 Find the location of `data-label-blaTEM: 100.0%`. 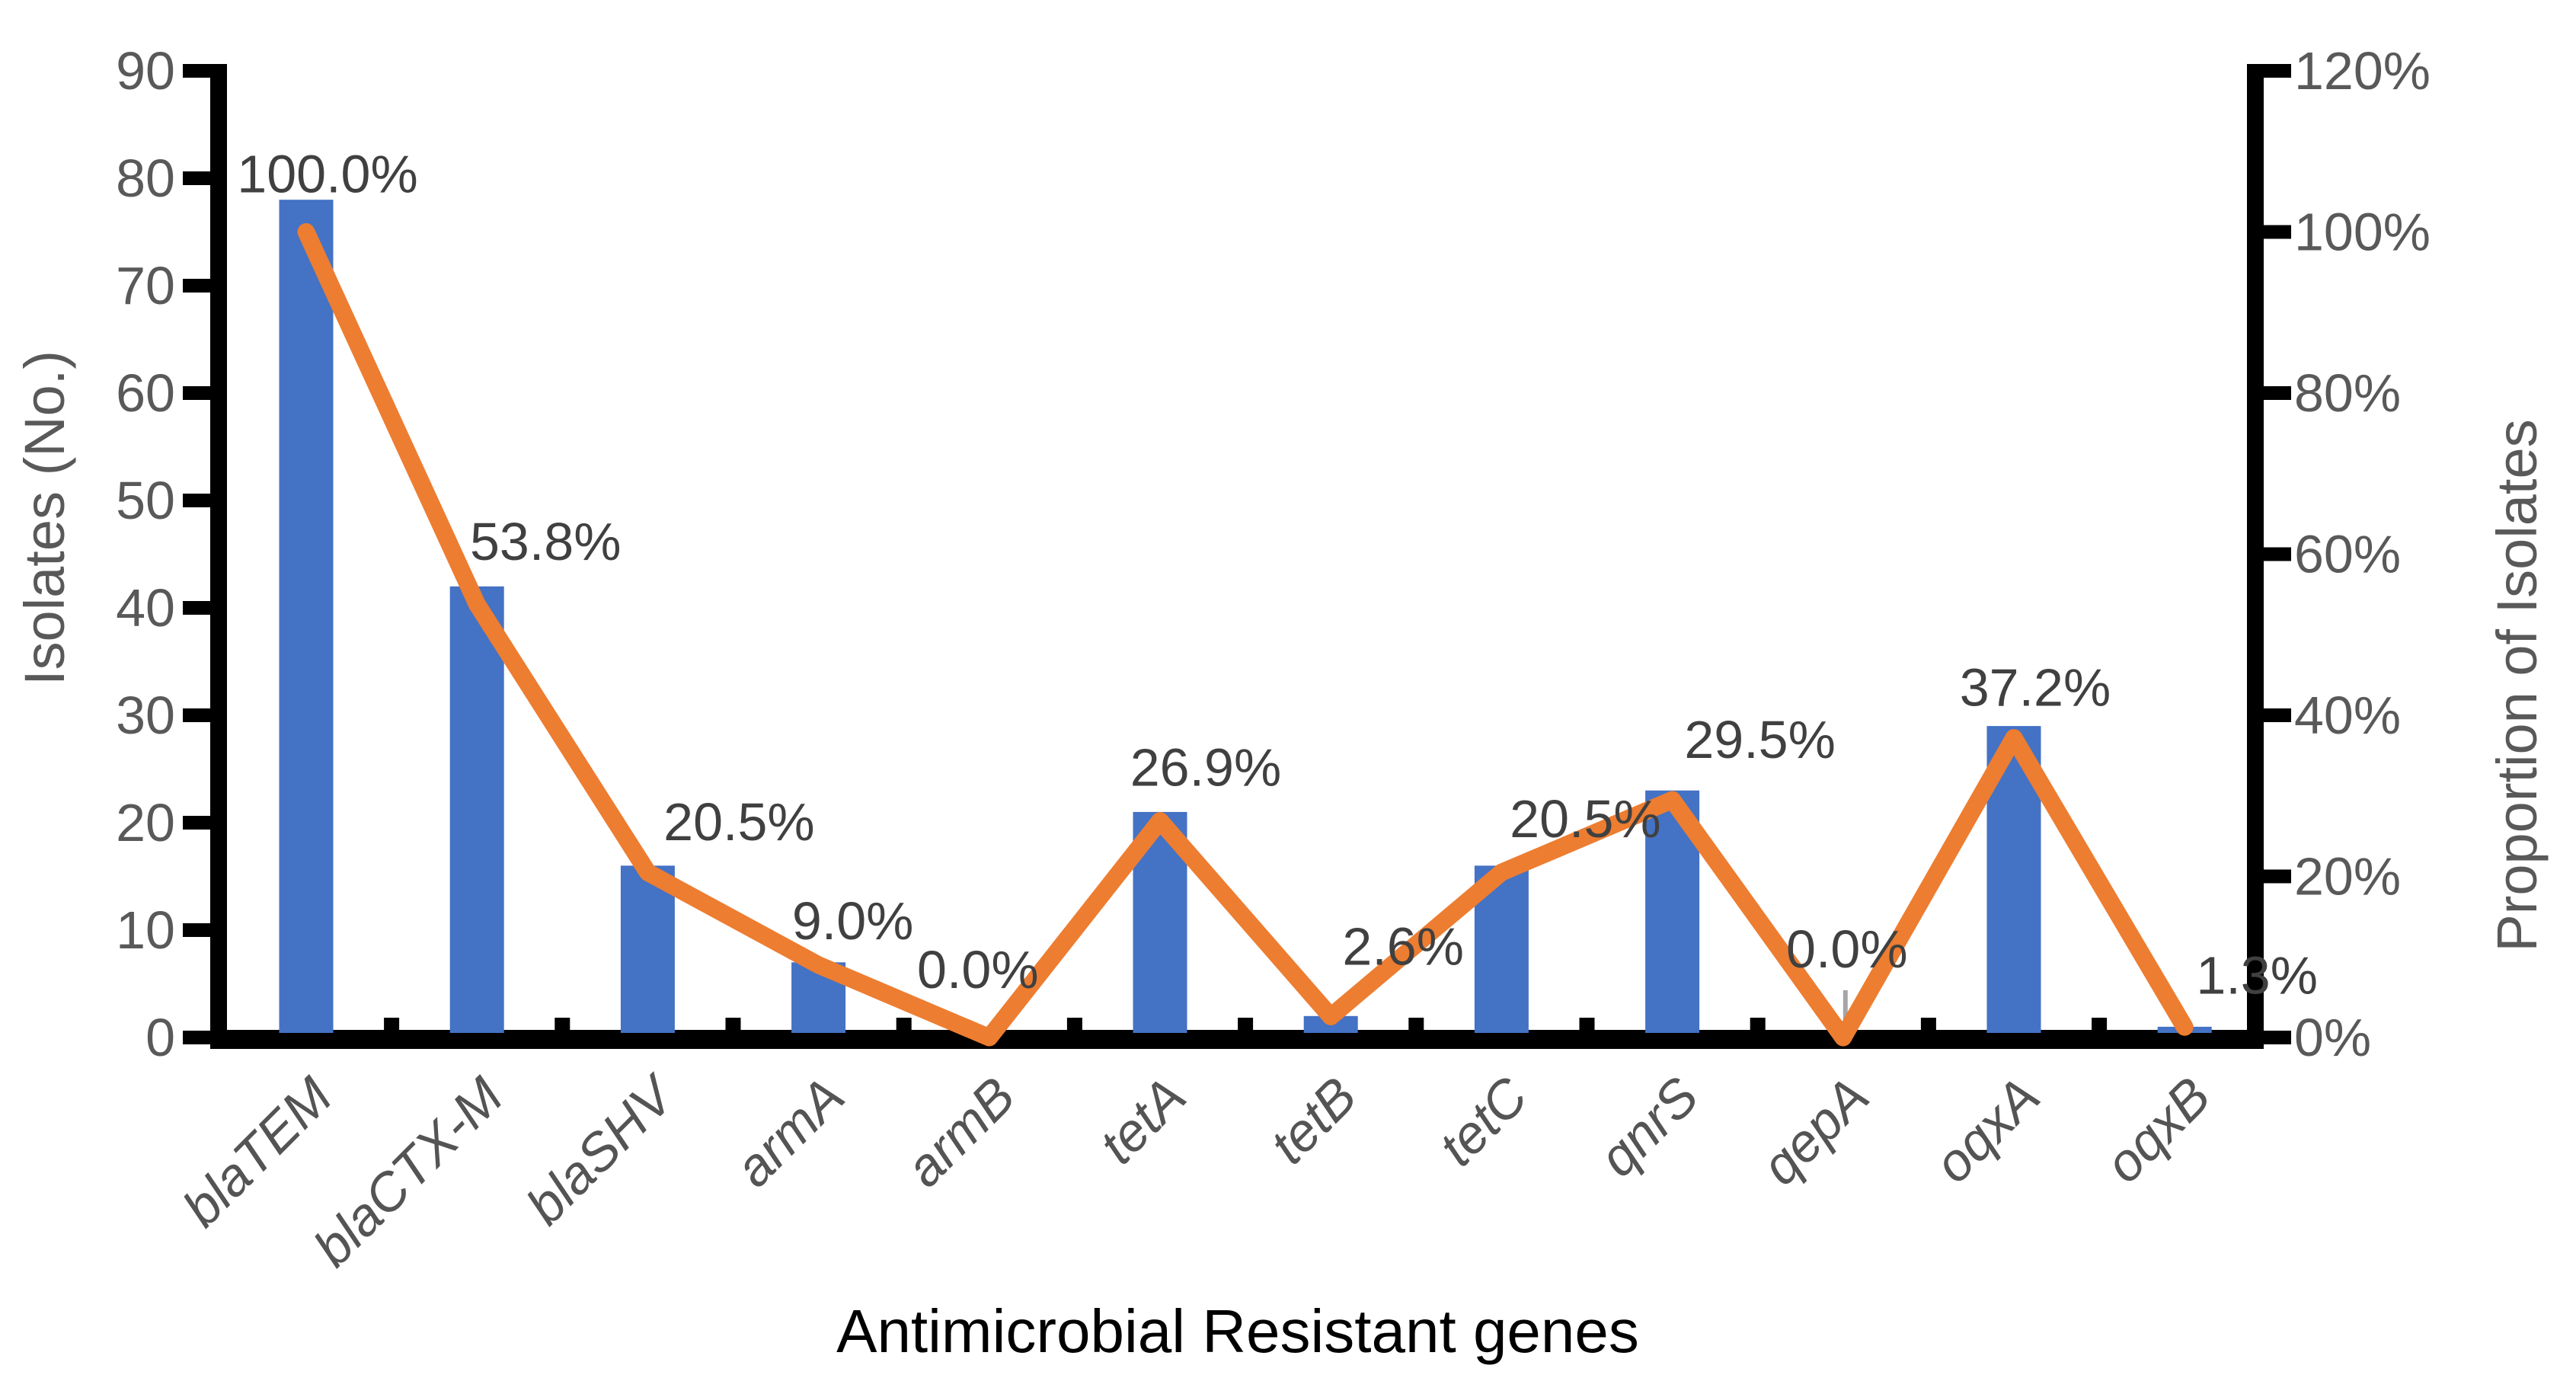

data-label-blaTEM: 100.0% is located at coordinates (327, 174).